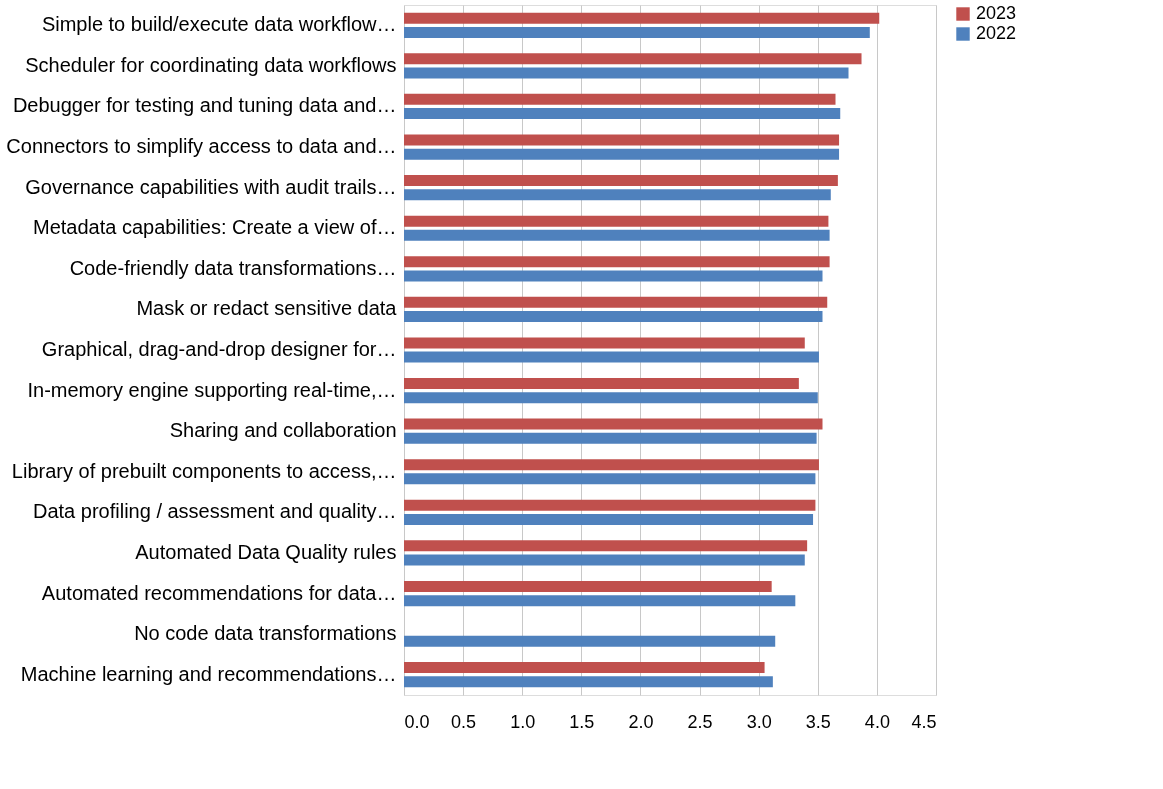 Image resolution: width=1163 pixels, height=789 pixels. What do you see at coordinates (266, 551) in the screenshot?
I see `y-tick-label: Automated Data Quality rules` at bounding box center [266, 551].